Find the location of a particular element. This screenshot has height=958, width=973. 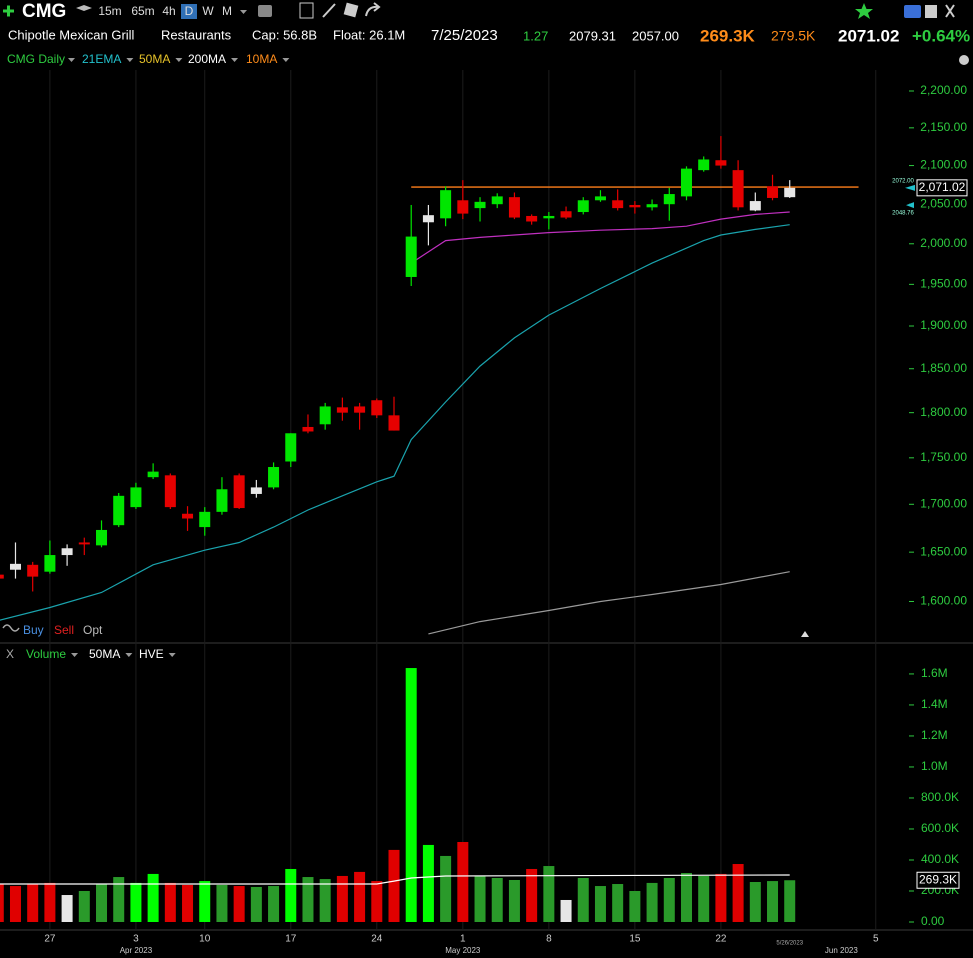

x-tick-label: 17 is located at coordinates (291, 939).